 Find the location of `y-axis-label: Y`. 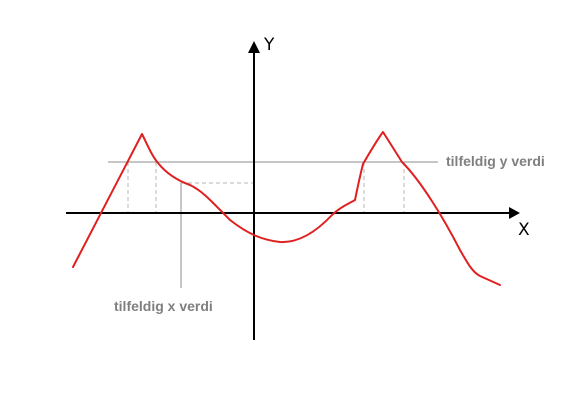

y-axis-label: Y is located at coordinates (269, 45).